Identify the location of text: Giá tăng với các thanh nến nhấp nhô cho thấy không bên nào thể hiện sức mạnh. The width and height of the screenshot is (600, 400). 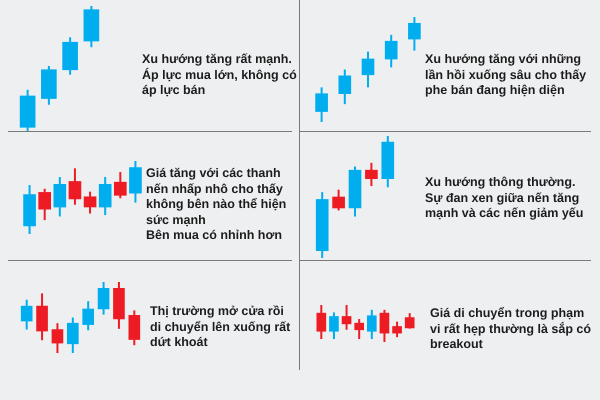
(217, 197).